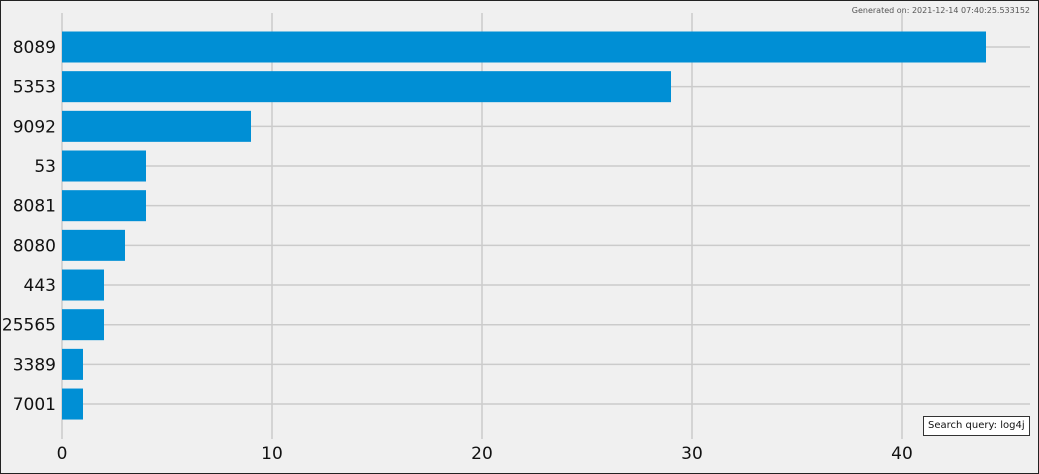 The height and width of the screenshot is (474, 1039). I want to click on y-tick-label: 8080, so click(34, 246).